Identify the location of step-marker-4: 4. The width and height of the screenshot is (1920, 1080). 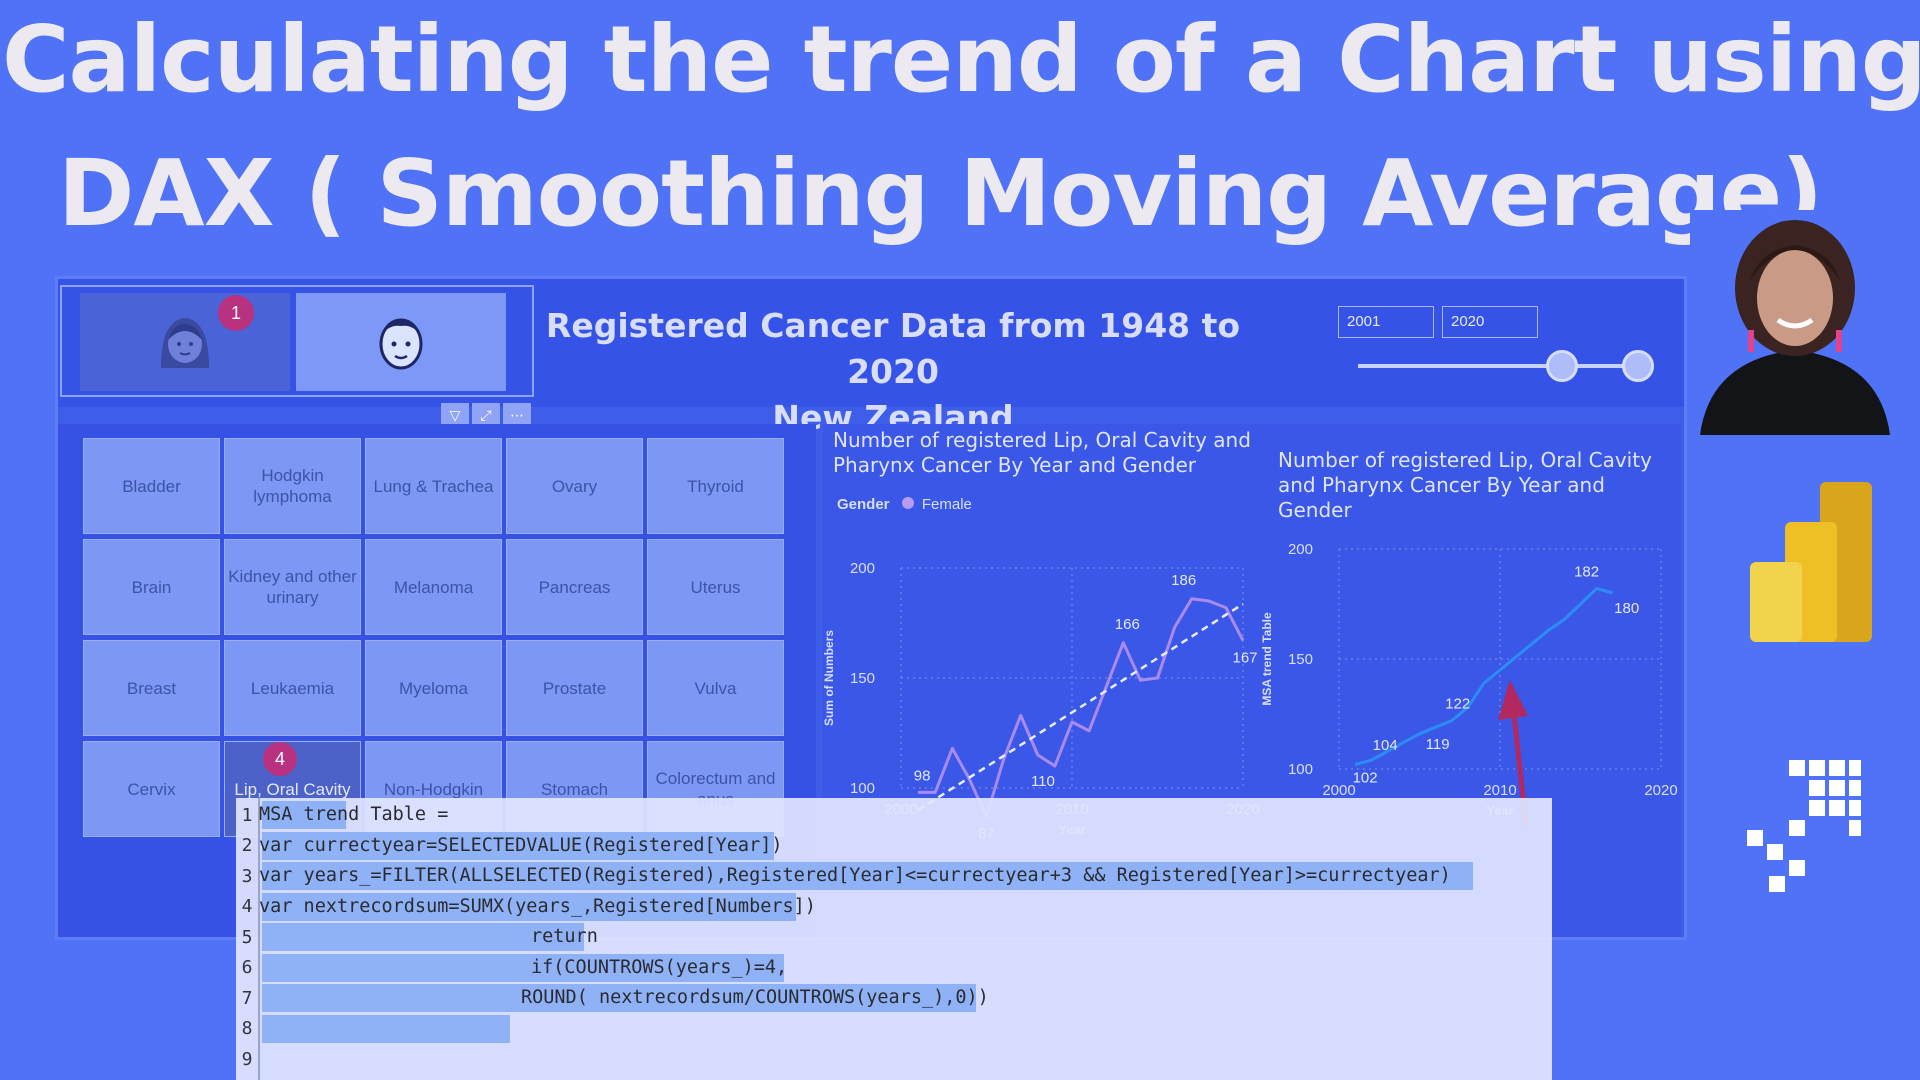
(280, 759).